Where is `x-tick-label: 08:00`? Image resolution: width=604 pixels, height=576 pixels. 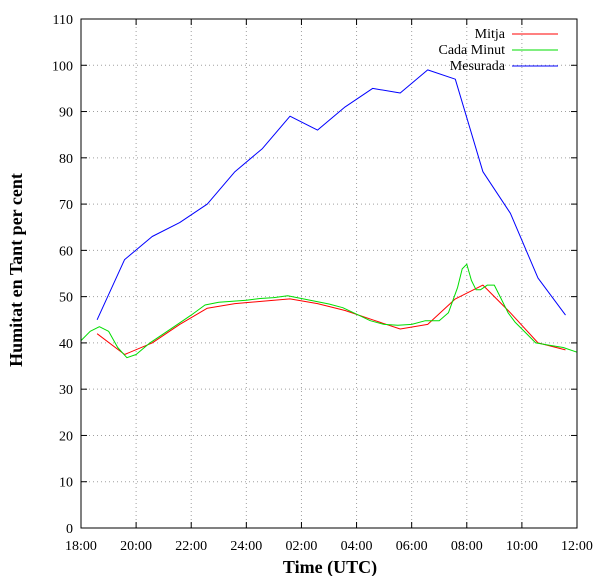 x-tick-label: 08:00 is located at coordinates (467, 546).